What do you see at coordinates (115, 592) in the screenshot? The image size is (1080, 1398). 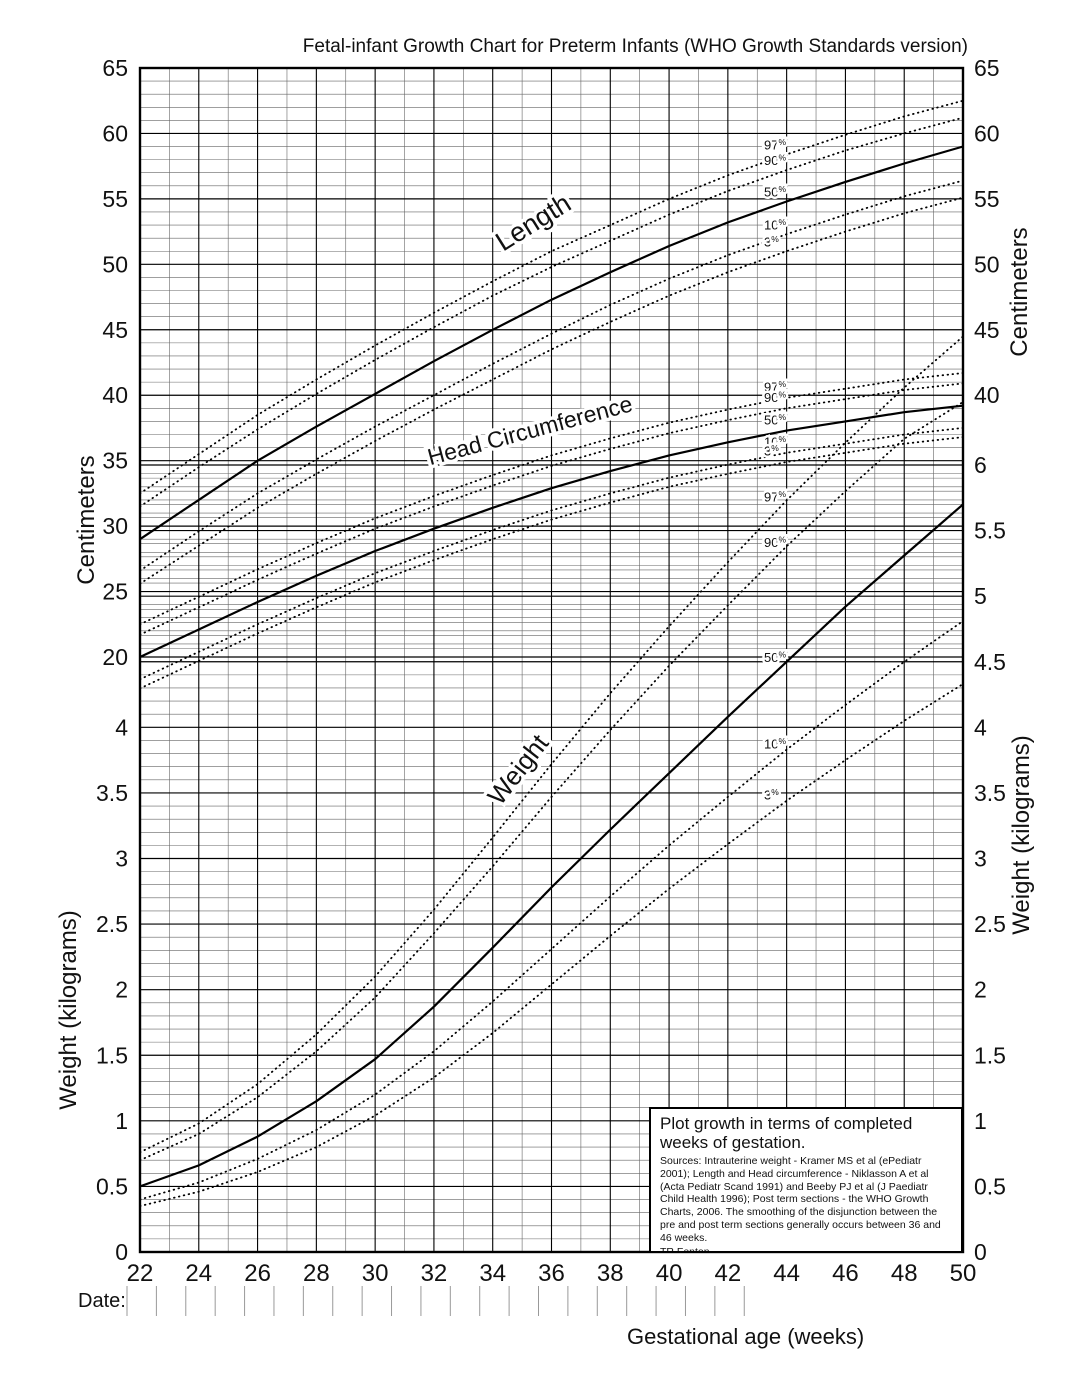 I see `left-cm-tick-25: 25` at bounding box center [115, 592].